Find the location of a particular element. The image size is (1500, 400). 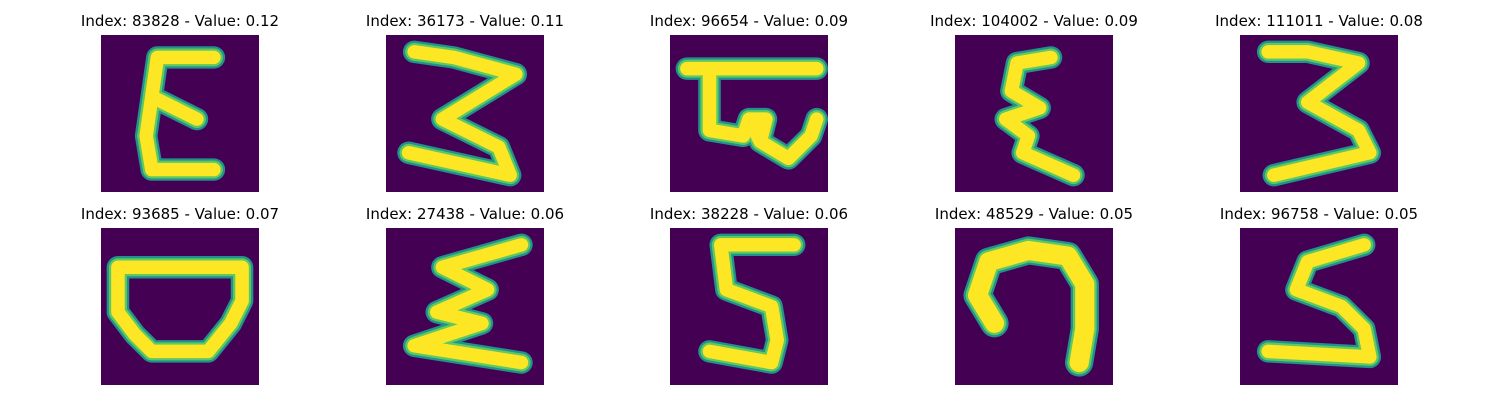

panel-1: Index: 83828 - Value: 0.12 is located at coordinates (180, 101).